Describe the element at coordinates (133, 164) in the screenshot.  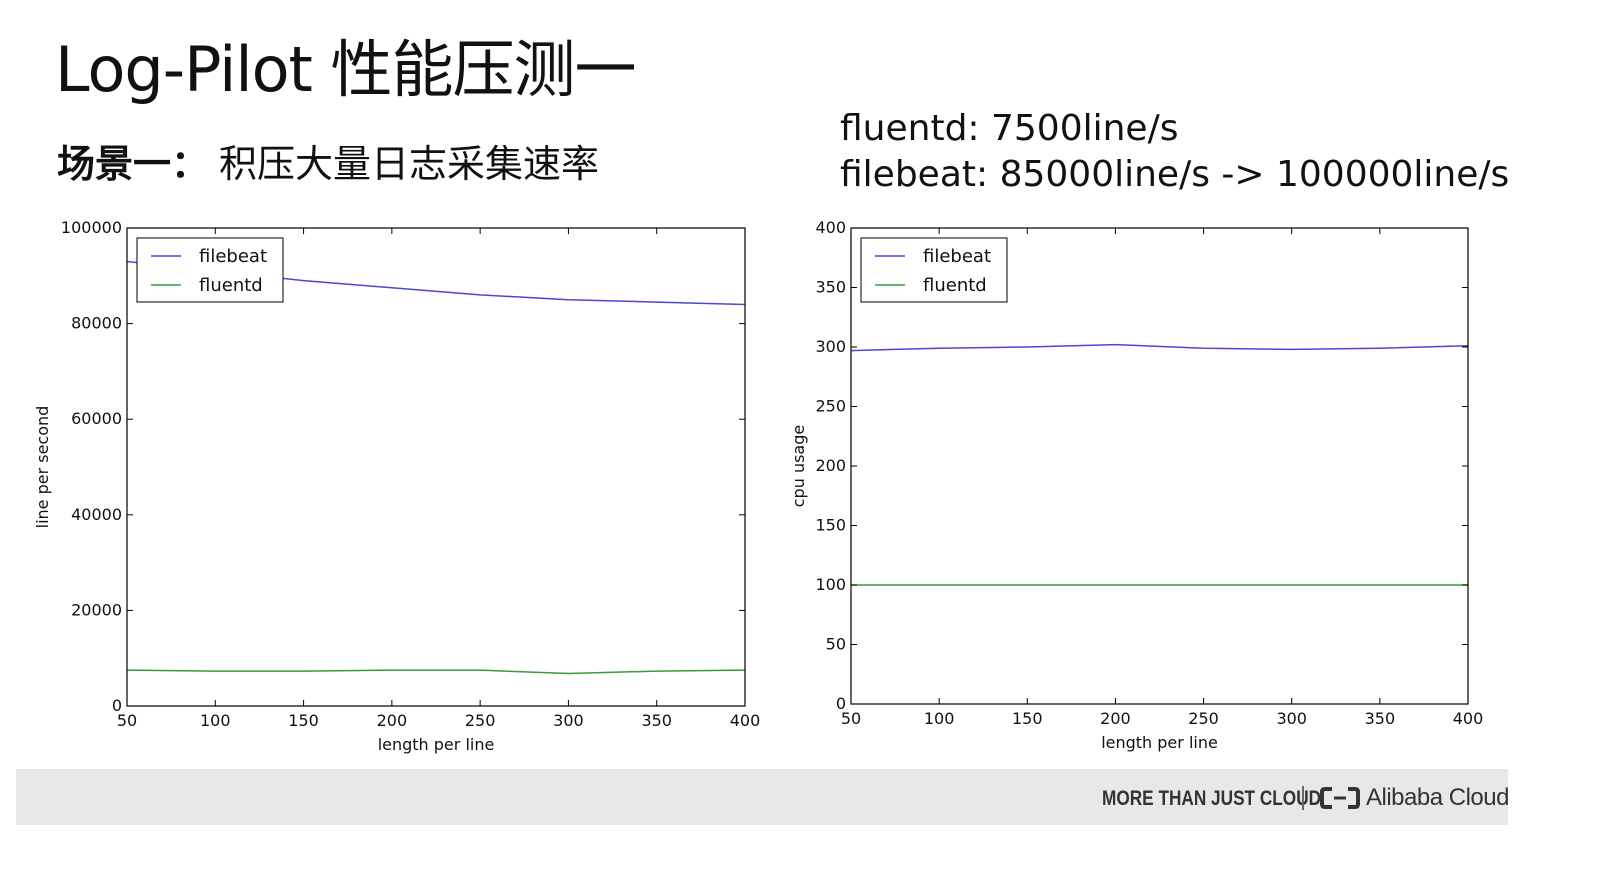
I see `scenario-label: 场景一：` at that location.